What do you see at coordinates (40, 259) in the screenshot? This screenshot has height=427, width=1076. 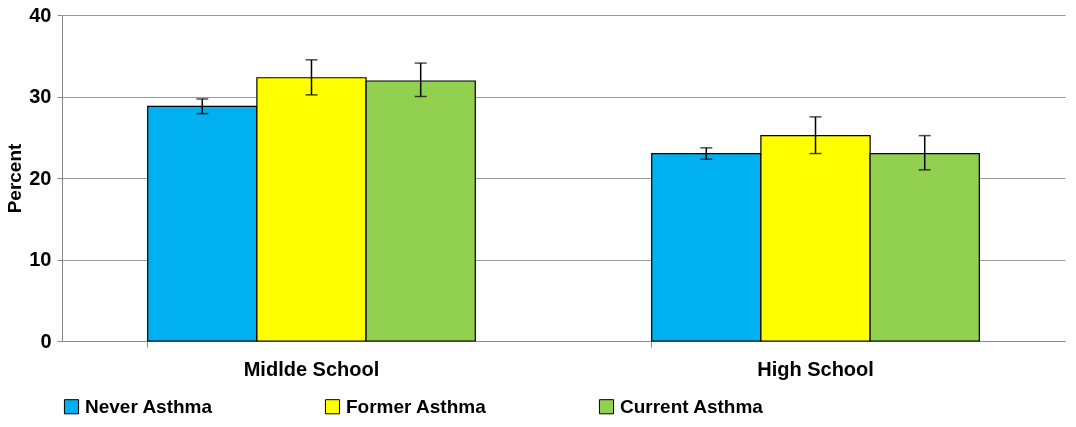 I see `y-tick-label: 10` at bounding box center [40, 259].